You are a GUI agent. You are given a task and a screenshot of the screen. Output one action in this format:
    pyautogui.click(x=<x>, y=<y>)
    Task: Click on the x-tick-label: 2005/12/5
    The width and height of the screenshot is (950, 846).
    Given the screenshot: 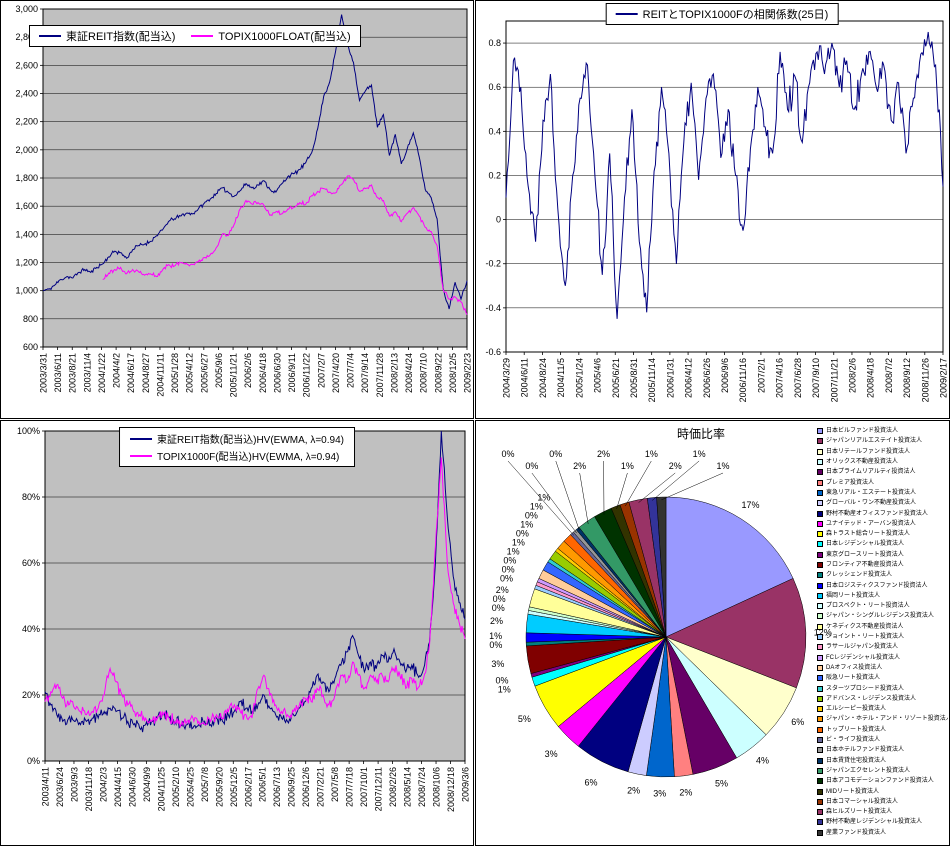 What is the action you would take?
    pyautogui.click(x=234, y=787)
    